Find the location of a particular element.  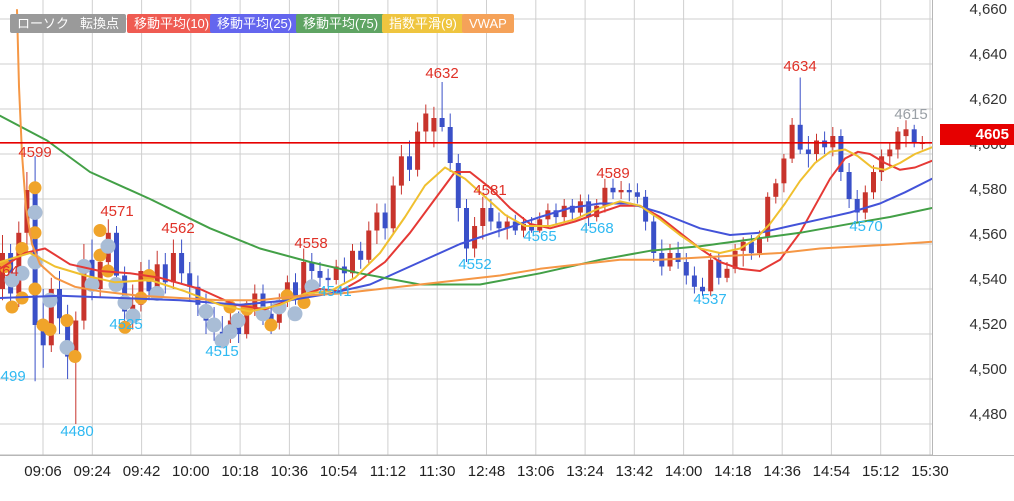

y-tick-label: 4,520 is located at coordinates (988, 324).